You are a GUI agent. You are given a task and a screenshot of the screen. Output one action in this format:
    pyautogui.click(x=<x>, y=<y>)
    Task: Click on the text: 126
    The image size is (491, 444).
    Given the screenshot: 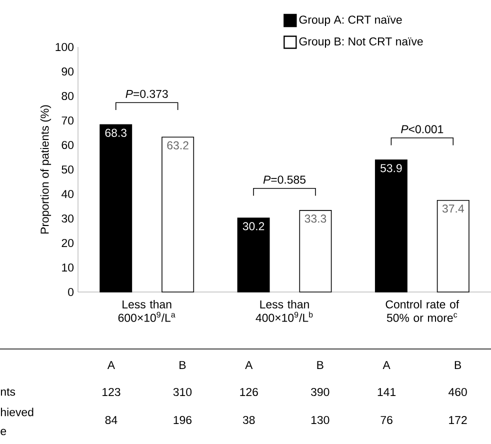 What is the action you would take?
    pyautogui.click(x=249, y=392)
    